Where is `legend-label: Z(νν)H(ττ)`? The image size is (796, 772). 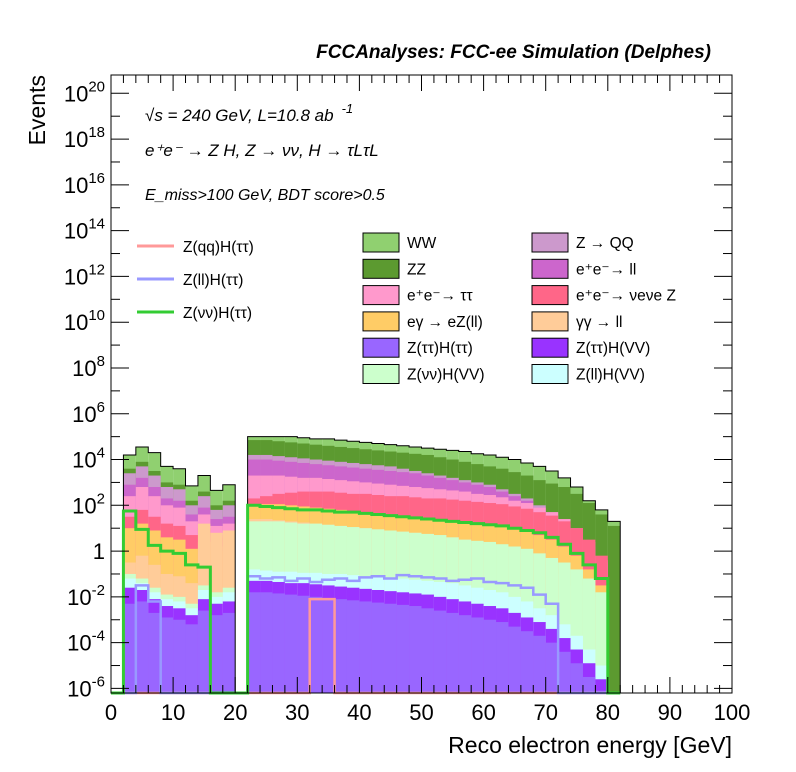 legend-label: Z(νν)H(ττ) is located at coordinates (217, 313).